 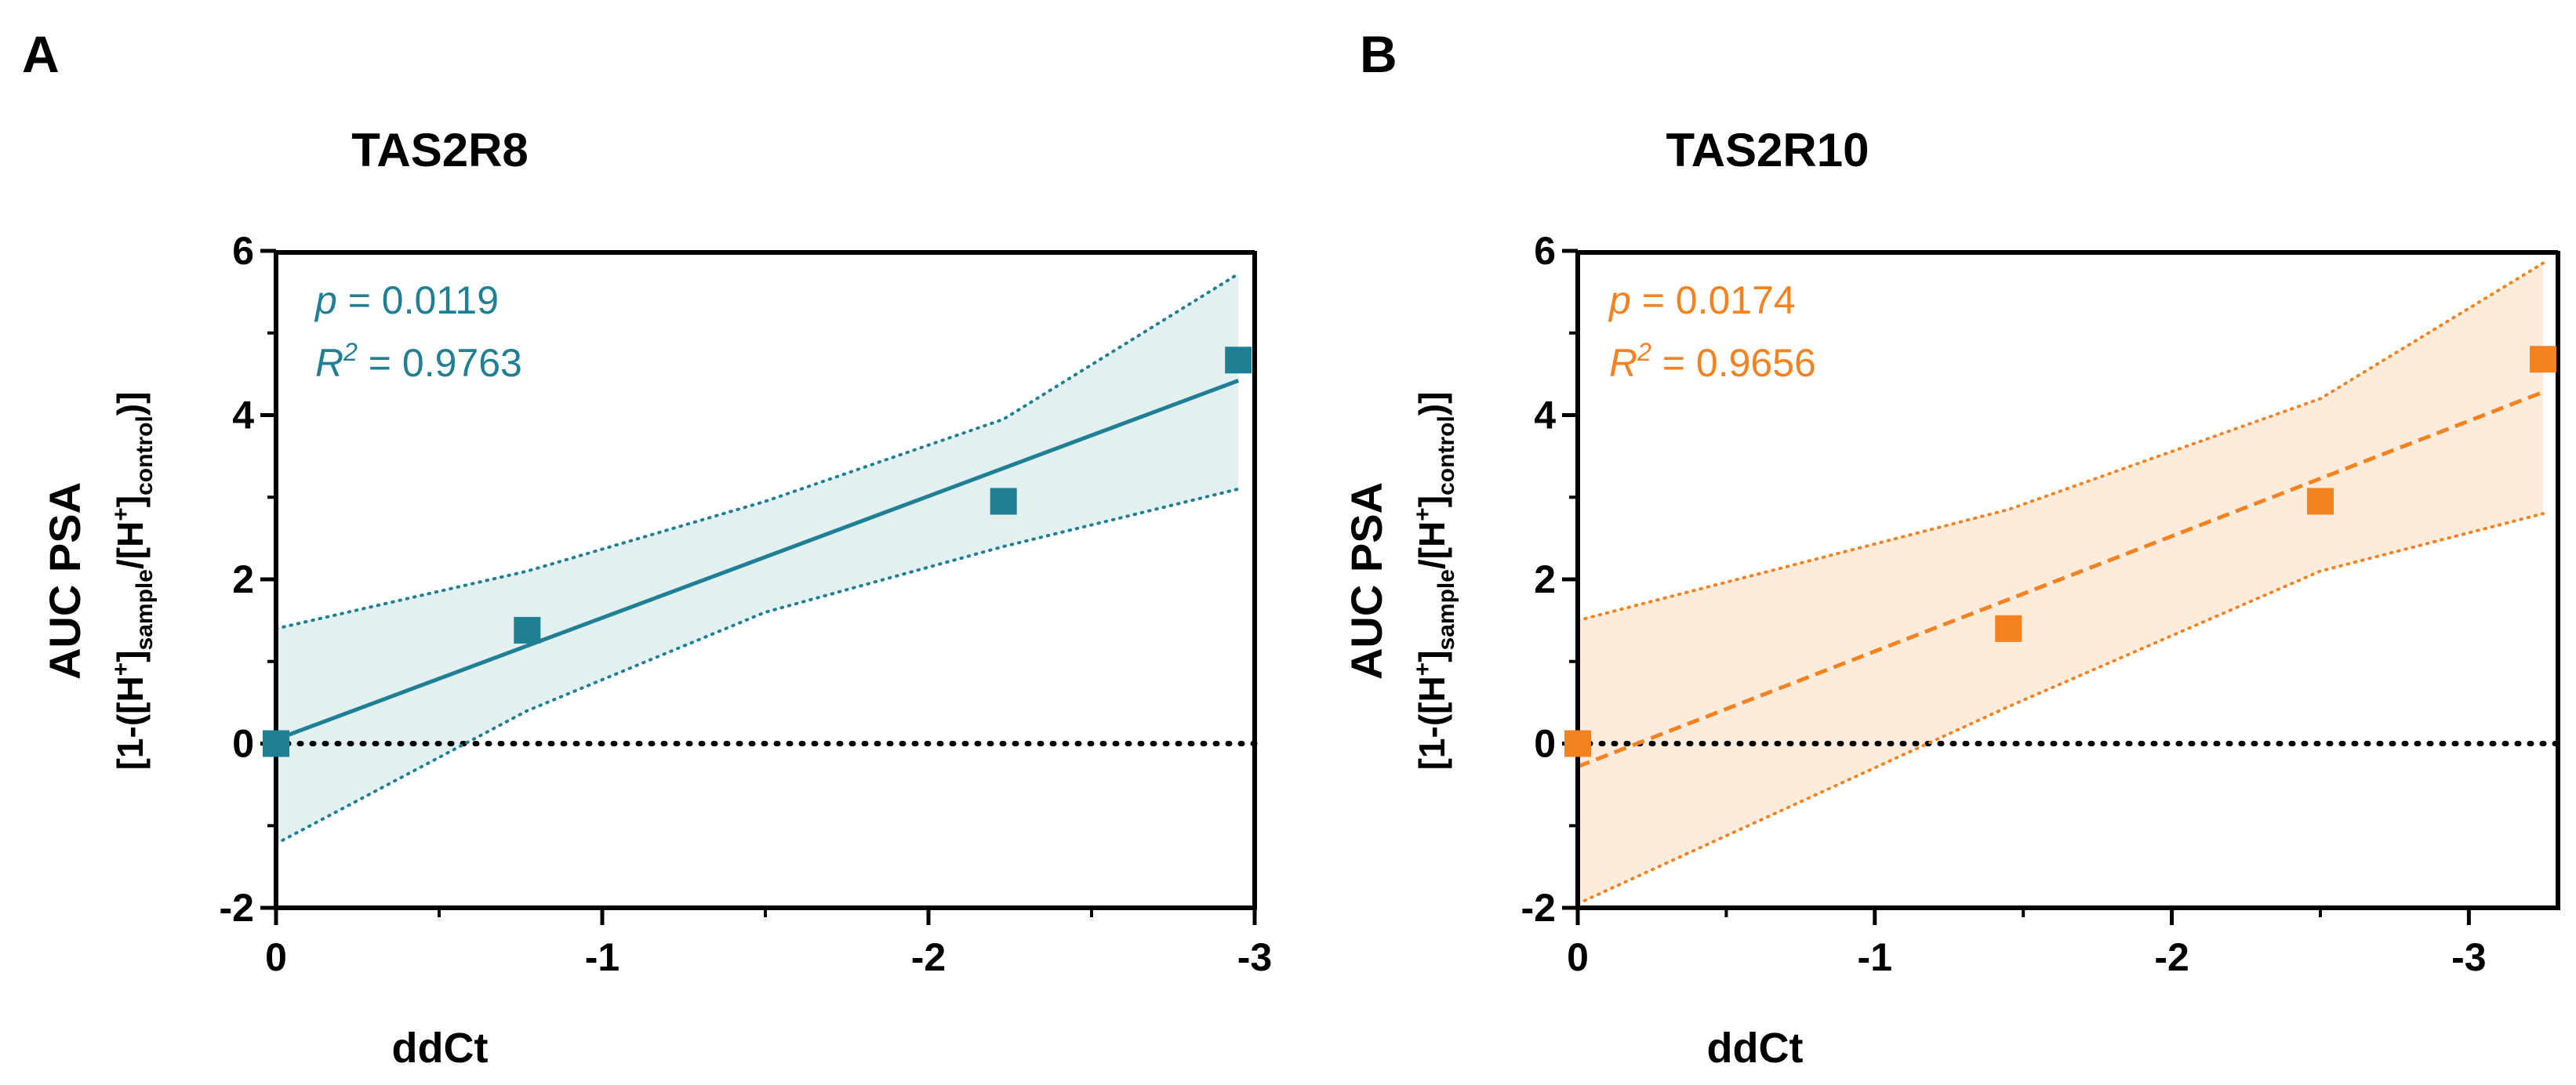 What do you see at coordinates (1702, 300) in the screenshot?
I see `p-value-annotation: p = 0.0174` at bounding box center [1702, 300].